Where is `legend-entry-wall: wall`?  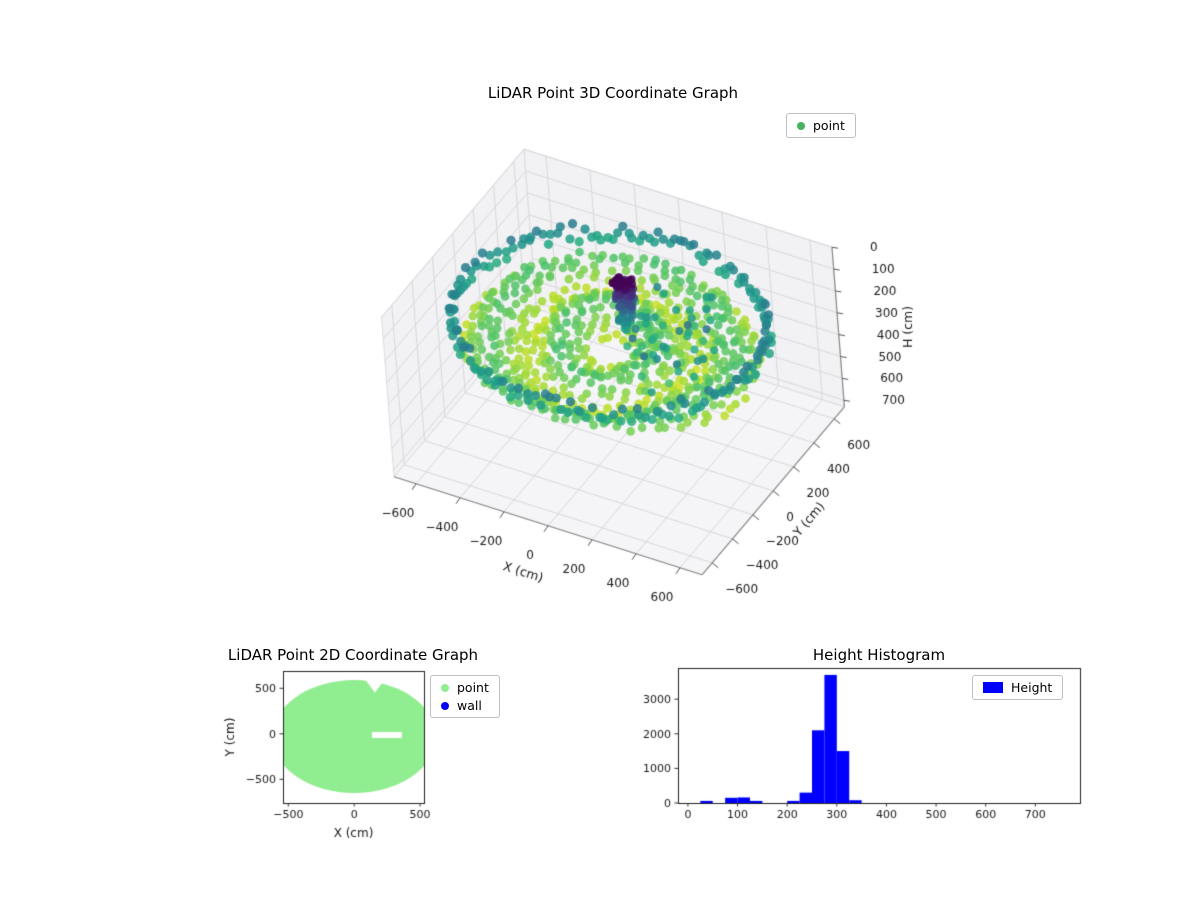 legend-entry-wall: wall is located at coordinates (465, 705).